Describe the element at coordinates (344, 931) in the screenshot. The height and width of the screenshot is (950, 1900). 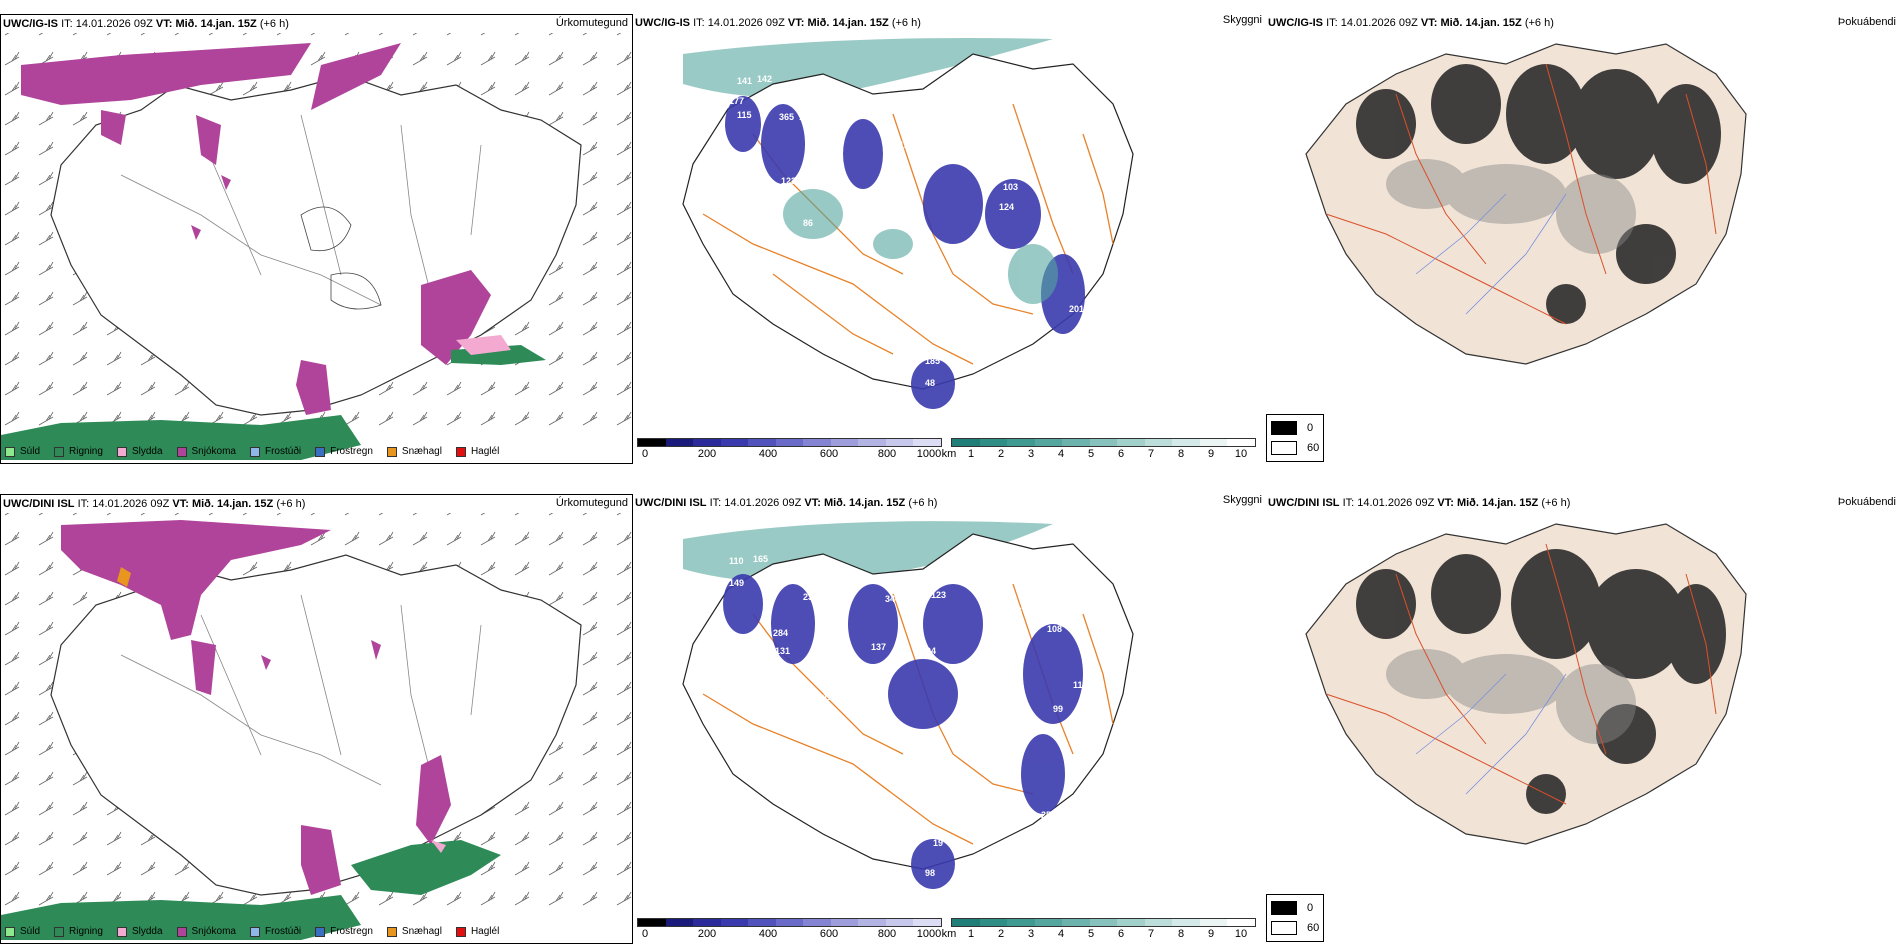
I see `legend-item: Frostregn` at that location.